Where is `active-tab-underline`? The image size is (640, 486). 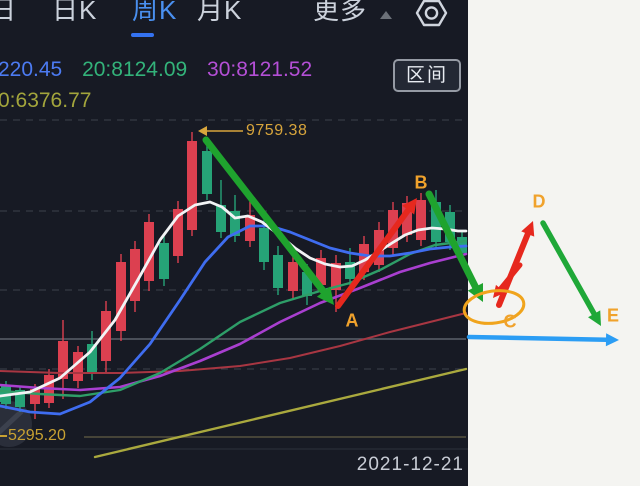 active-tab-underline is located at coordinates (142, 35).